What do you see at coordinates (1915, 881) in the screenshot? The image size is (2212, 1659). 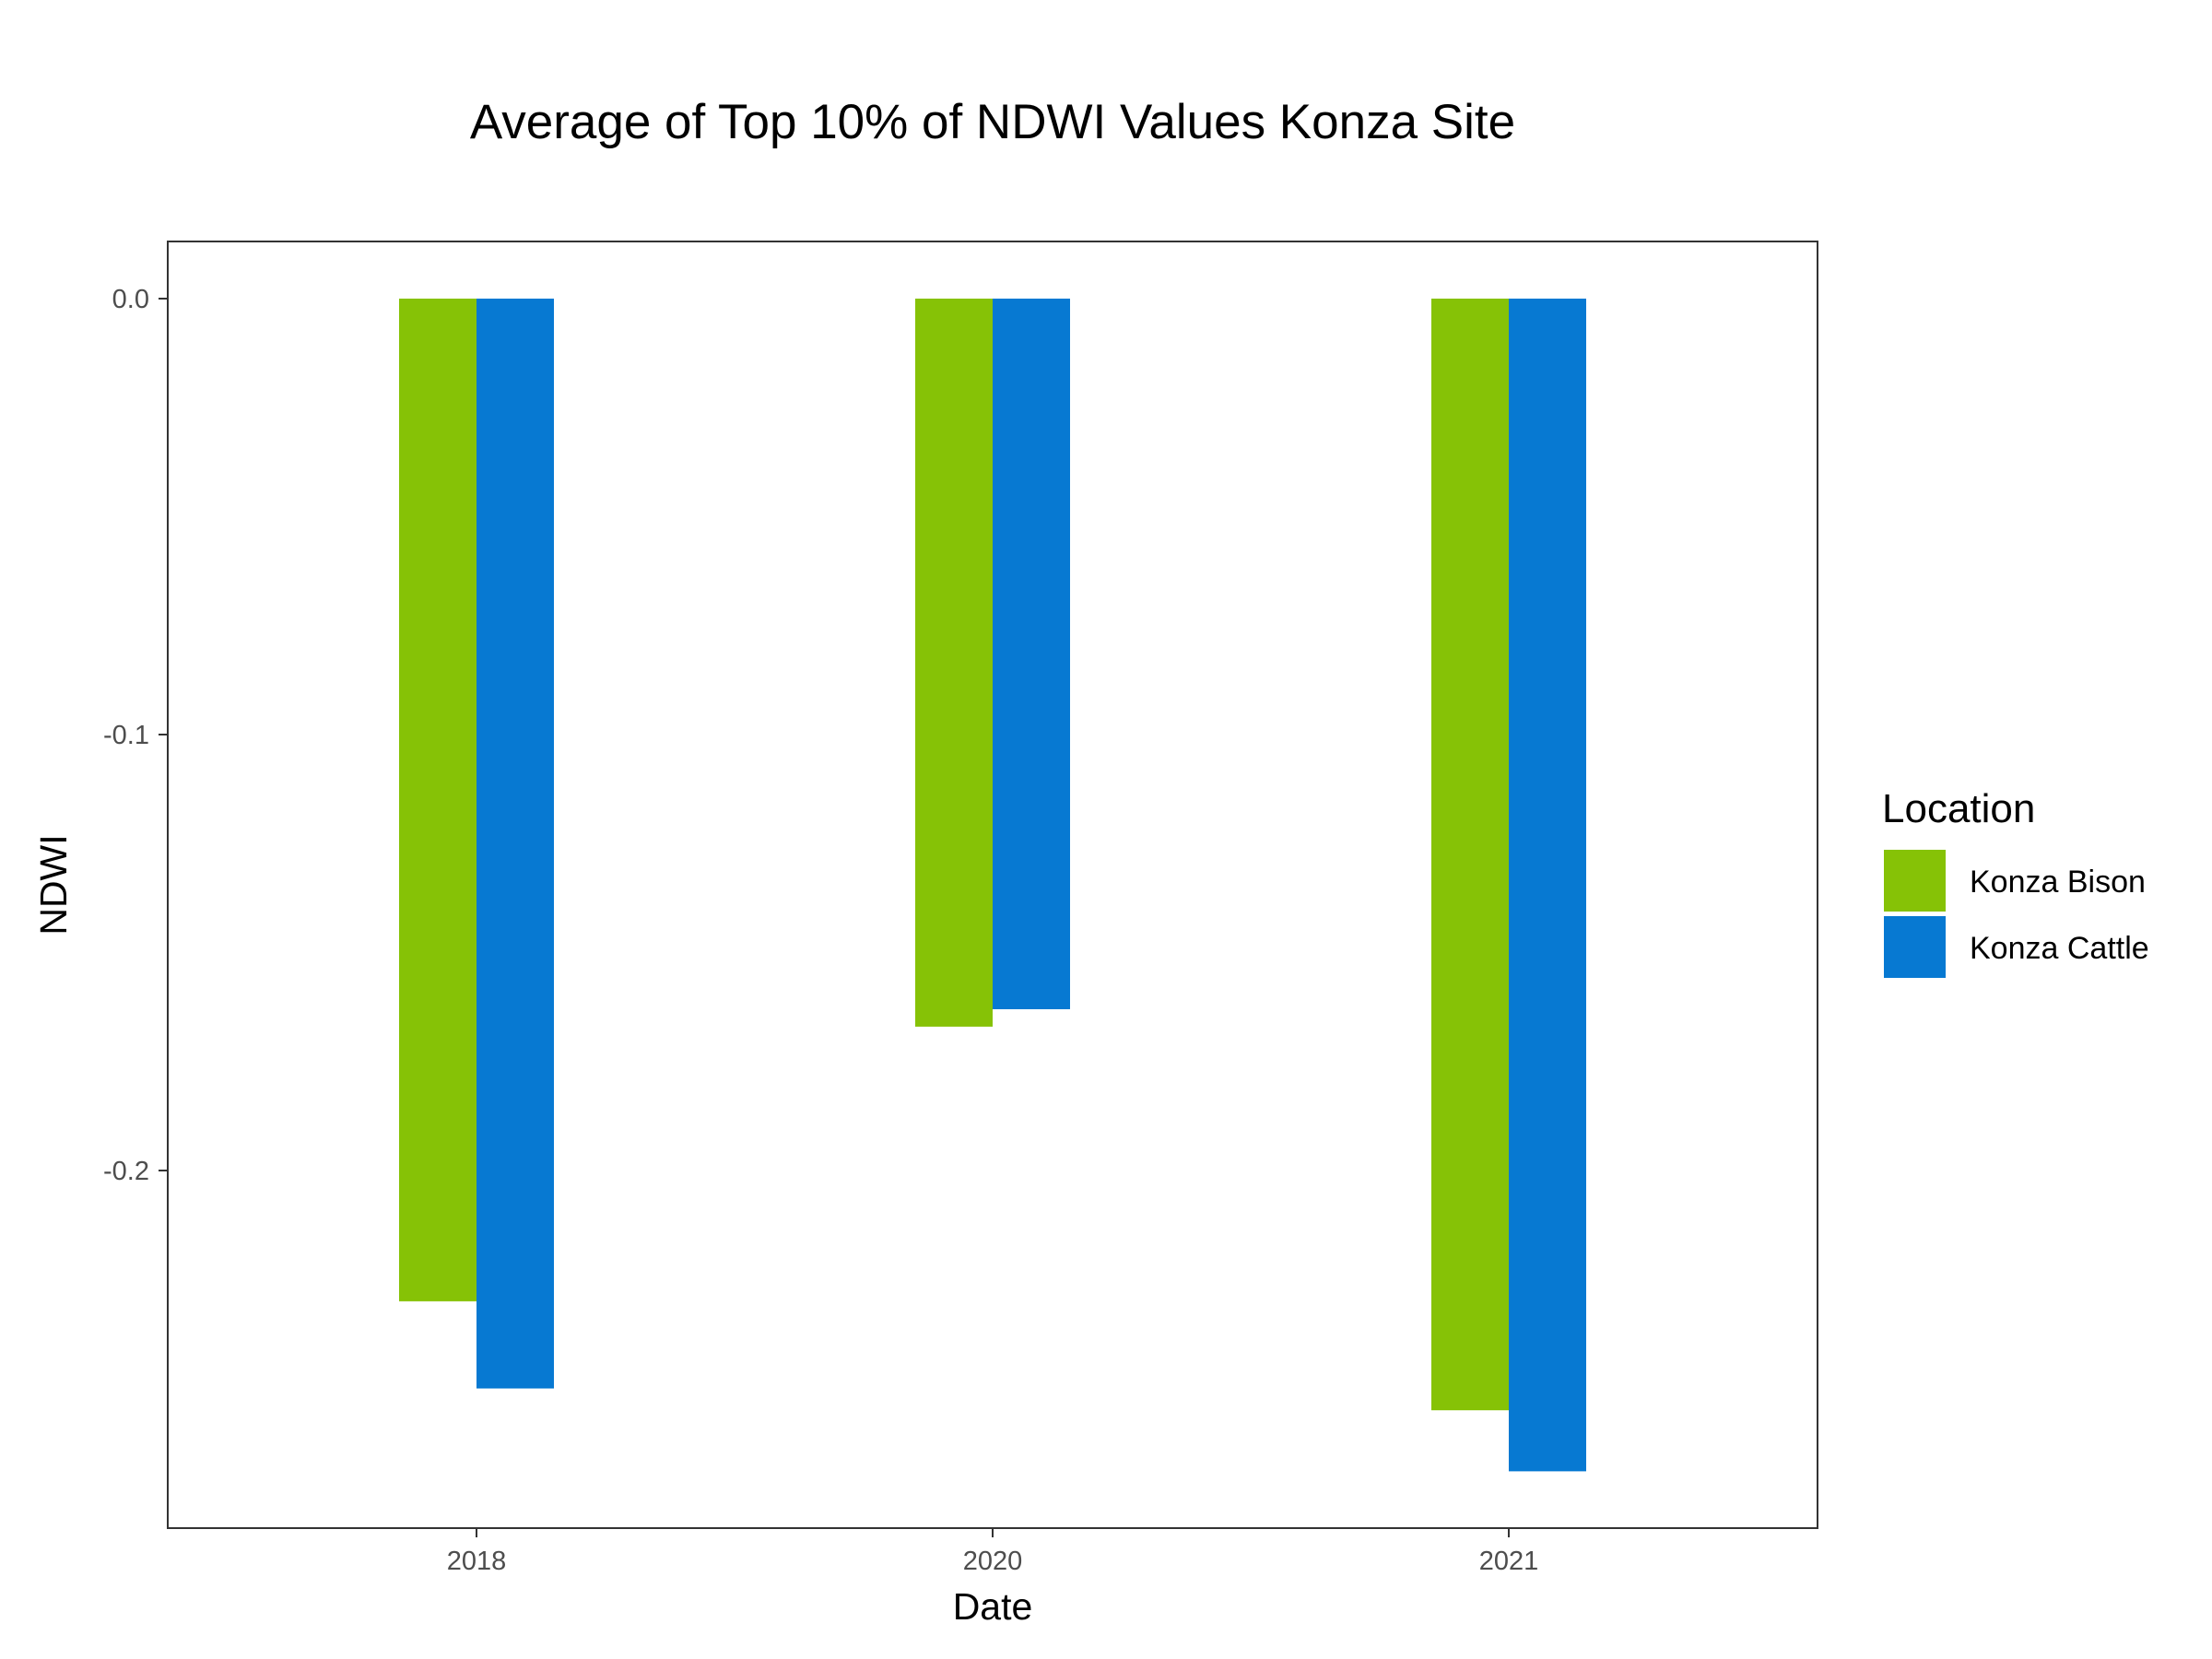 I see `legend-key-konza-bison` at bounding box center [1915, 881].